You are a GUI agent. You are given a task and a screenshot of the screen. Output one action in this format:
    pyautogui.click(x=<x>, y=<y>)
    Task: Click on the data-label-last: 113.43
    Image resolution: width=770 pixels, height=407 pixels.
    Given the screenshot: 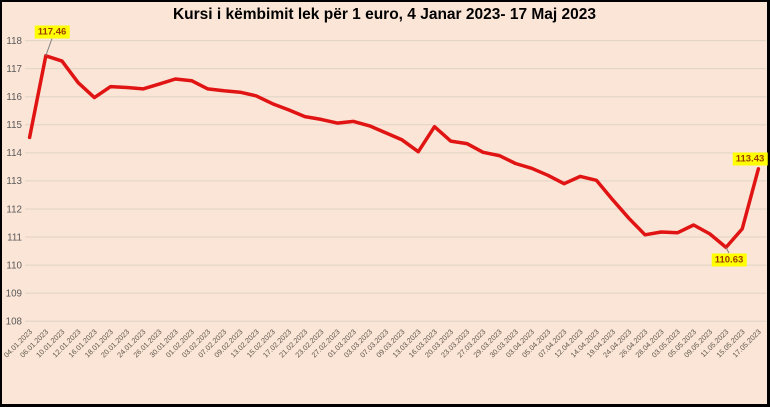 What is the action you would take?
    pyautogui.click(x=750, y=159)
    